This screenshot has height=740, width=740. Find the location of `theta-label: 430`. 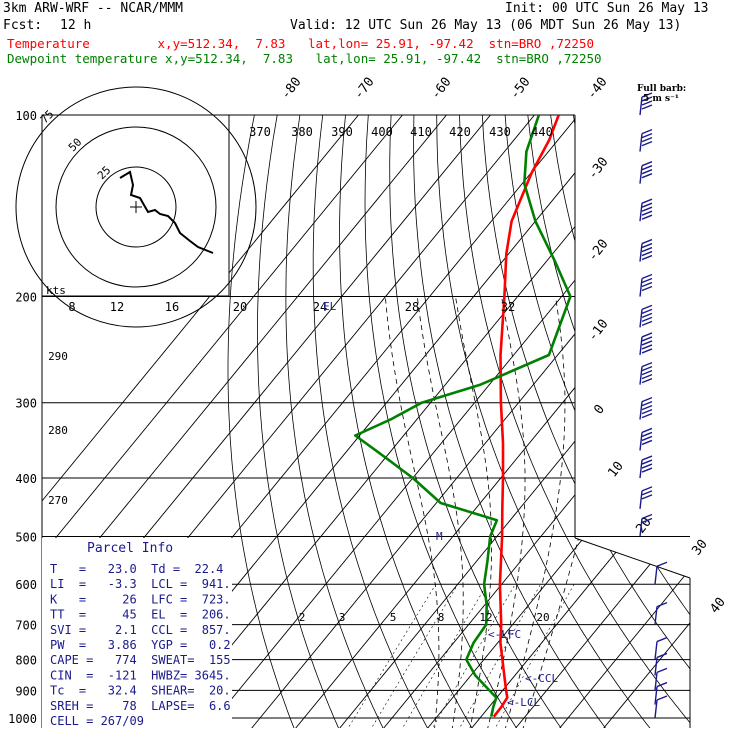

theta-label: 430 is located at coordinates (500, 132).